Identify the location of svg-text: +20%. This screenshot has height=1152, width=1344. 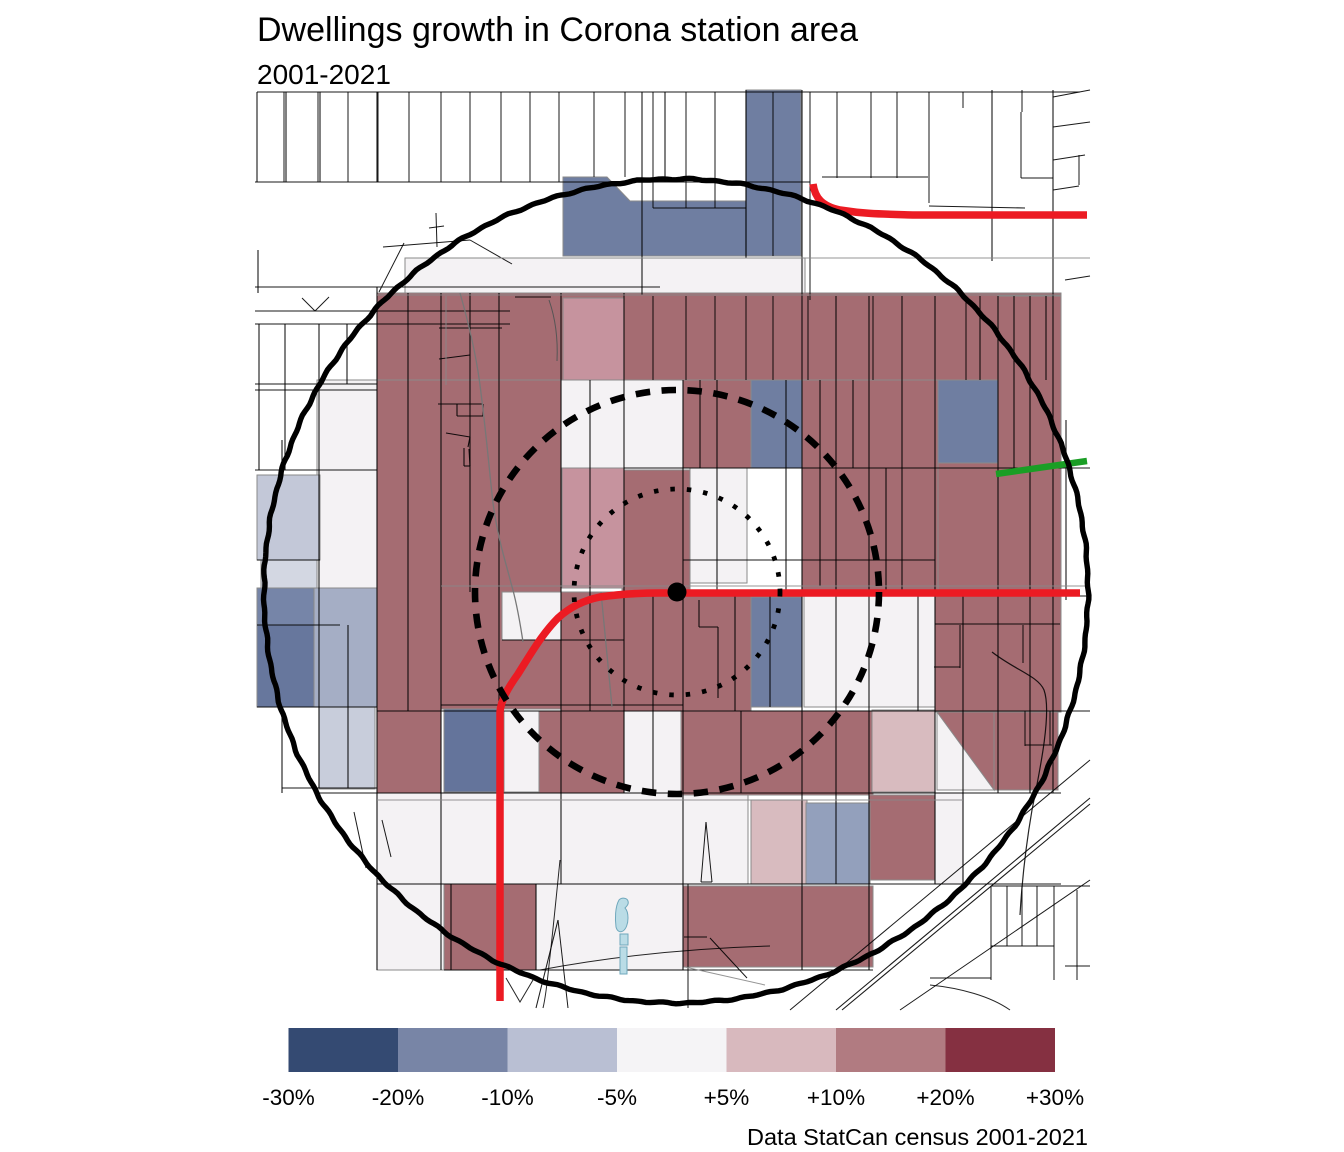
(945, 1097).